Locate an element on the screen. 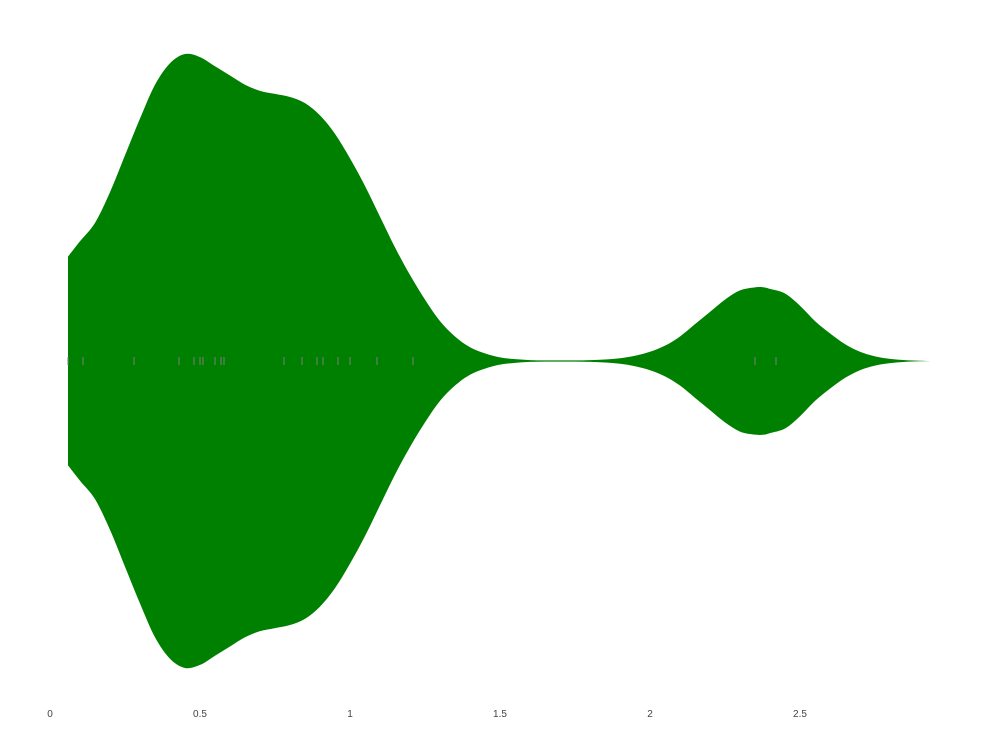 The width and height of the screenshot is (992, 744). x-tick-label: 2.5 is located at coordinates (800, 714).